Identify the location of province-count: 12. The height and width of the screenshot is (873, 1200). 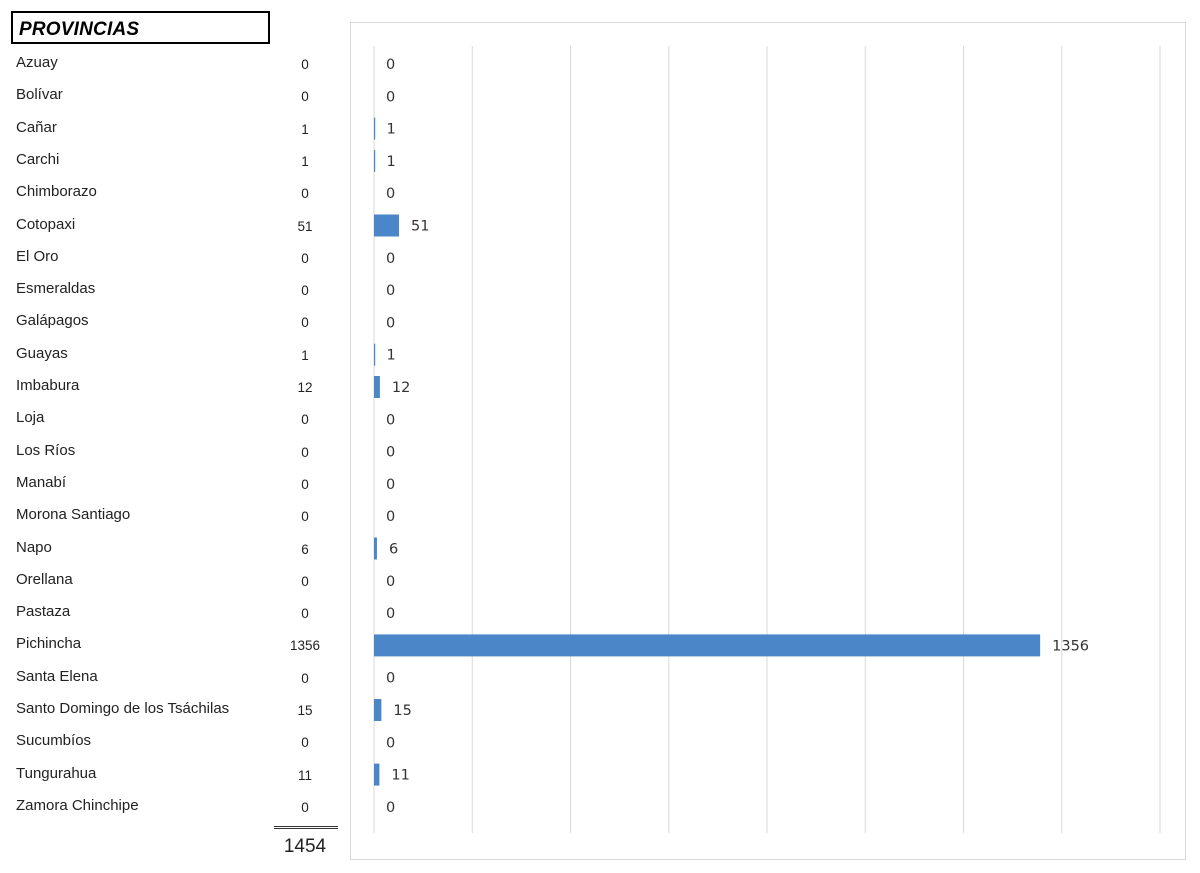
(305, 387).